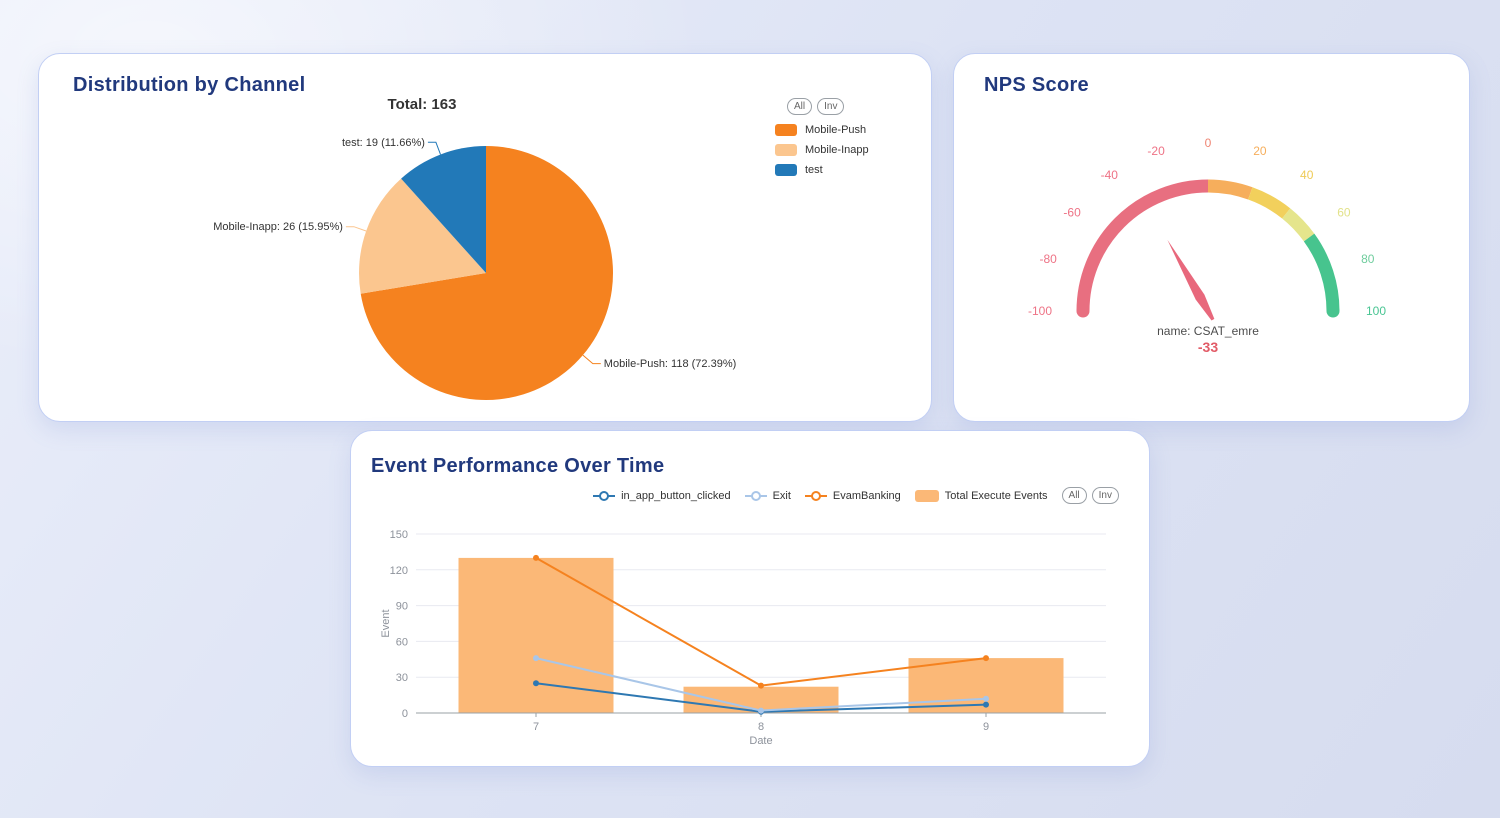  I want to click on bar-marker-icon, so click(926, 495).